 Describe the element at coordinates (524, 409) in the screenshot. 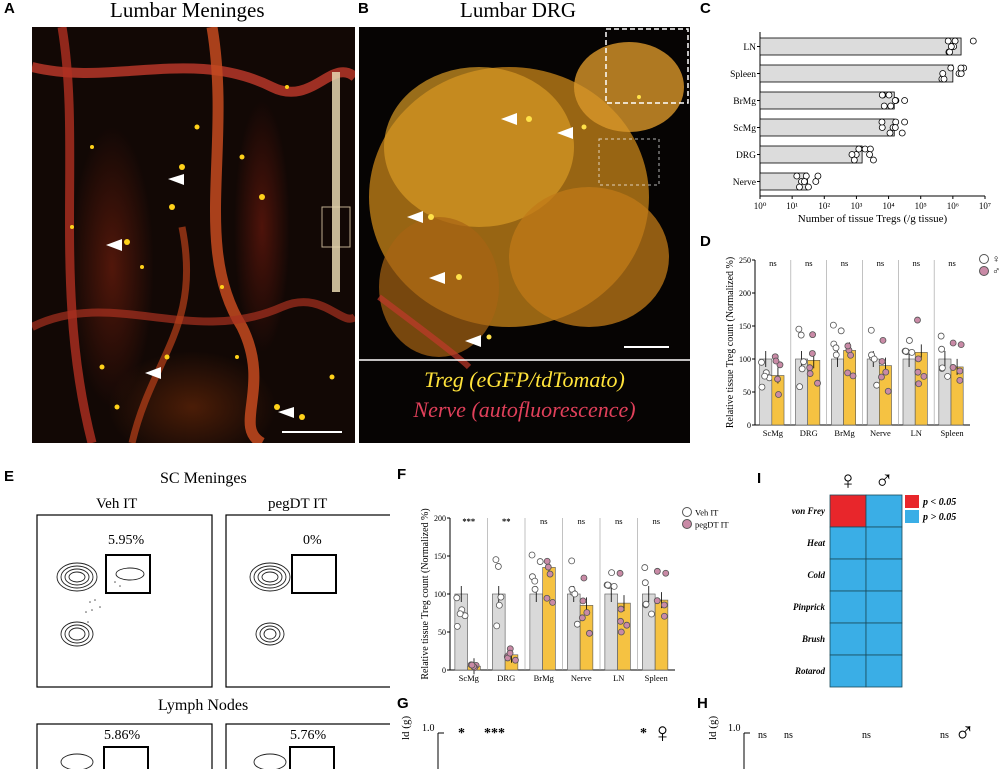

I see `legend-nerve: Nerve (autofluorescence)` at that location.